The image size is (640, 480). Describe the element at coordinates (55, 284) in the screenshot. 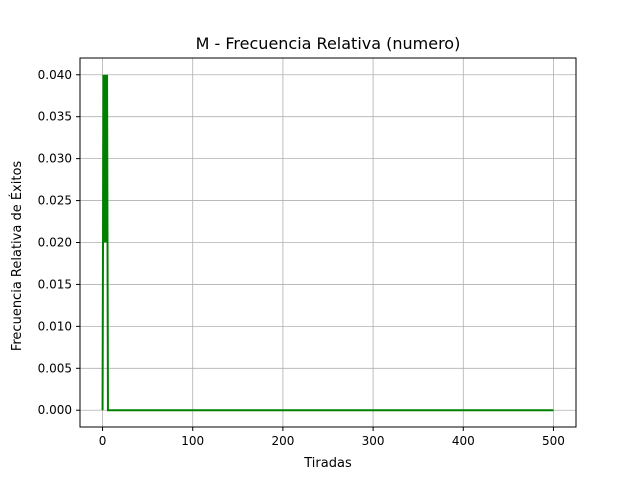

I see `y-tick-label: 0.015` at that location.